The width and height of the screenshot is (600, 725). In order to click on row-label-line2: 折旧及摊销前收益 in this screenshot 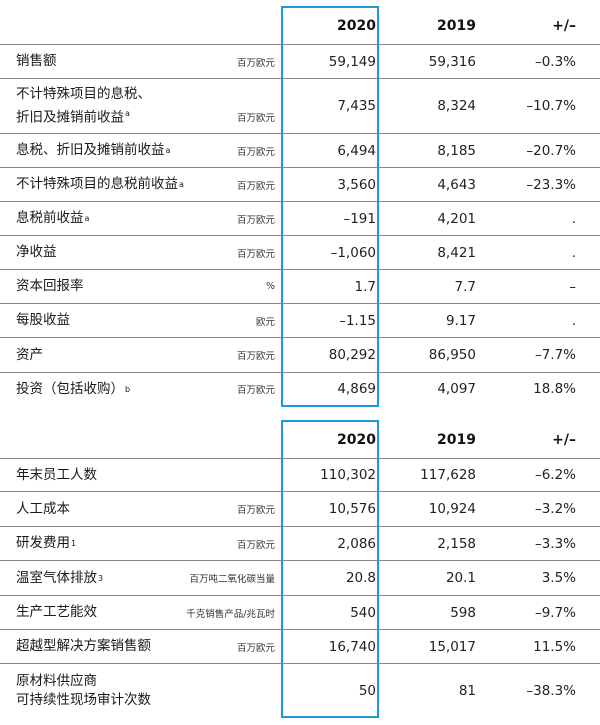, I will do `click(70, 117)`.